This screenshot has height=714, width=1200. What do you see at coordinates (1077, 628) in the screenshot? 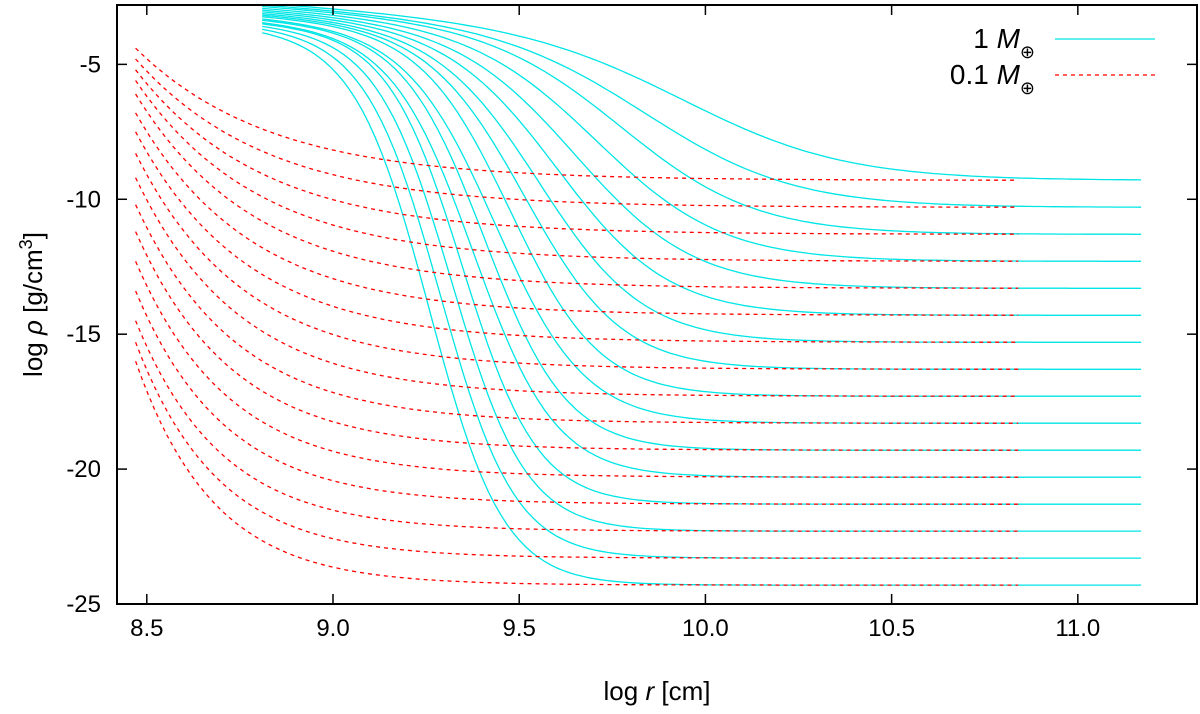
I see `x-tick-label: 11.0` at bounding box center [1077, 628].